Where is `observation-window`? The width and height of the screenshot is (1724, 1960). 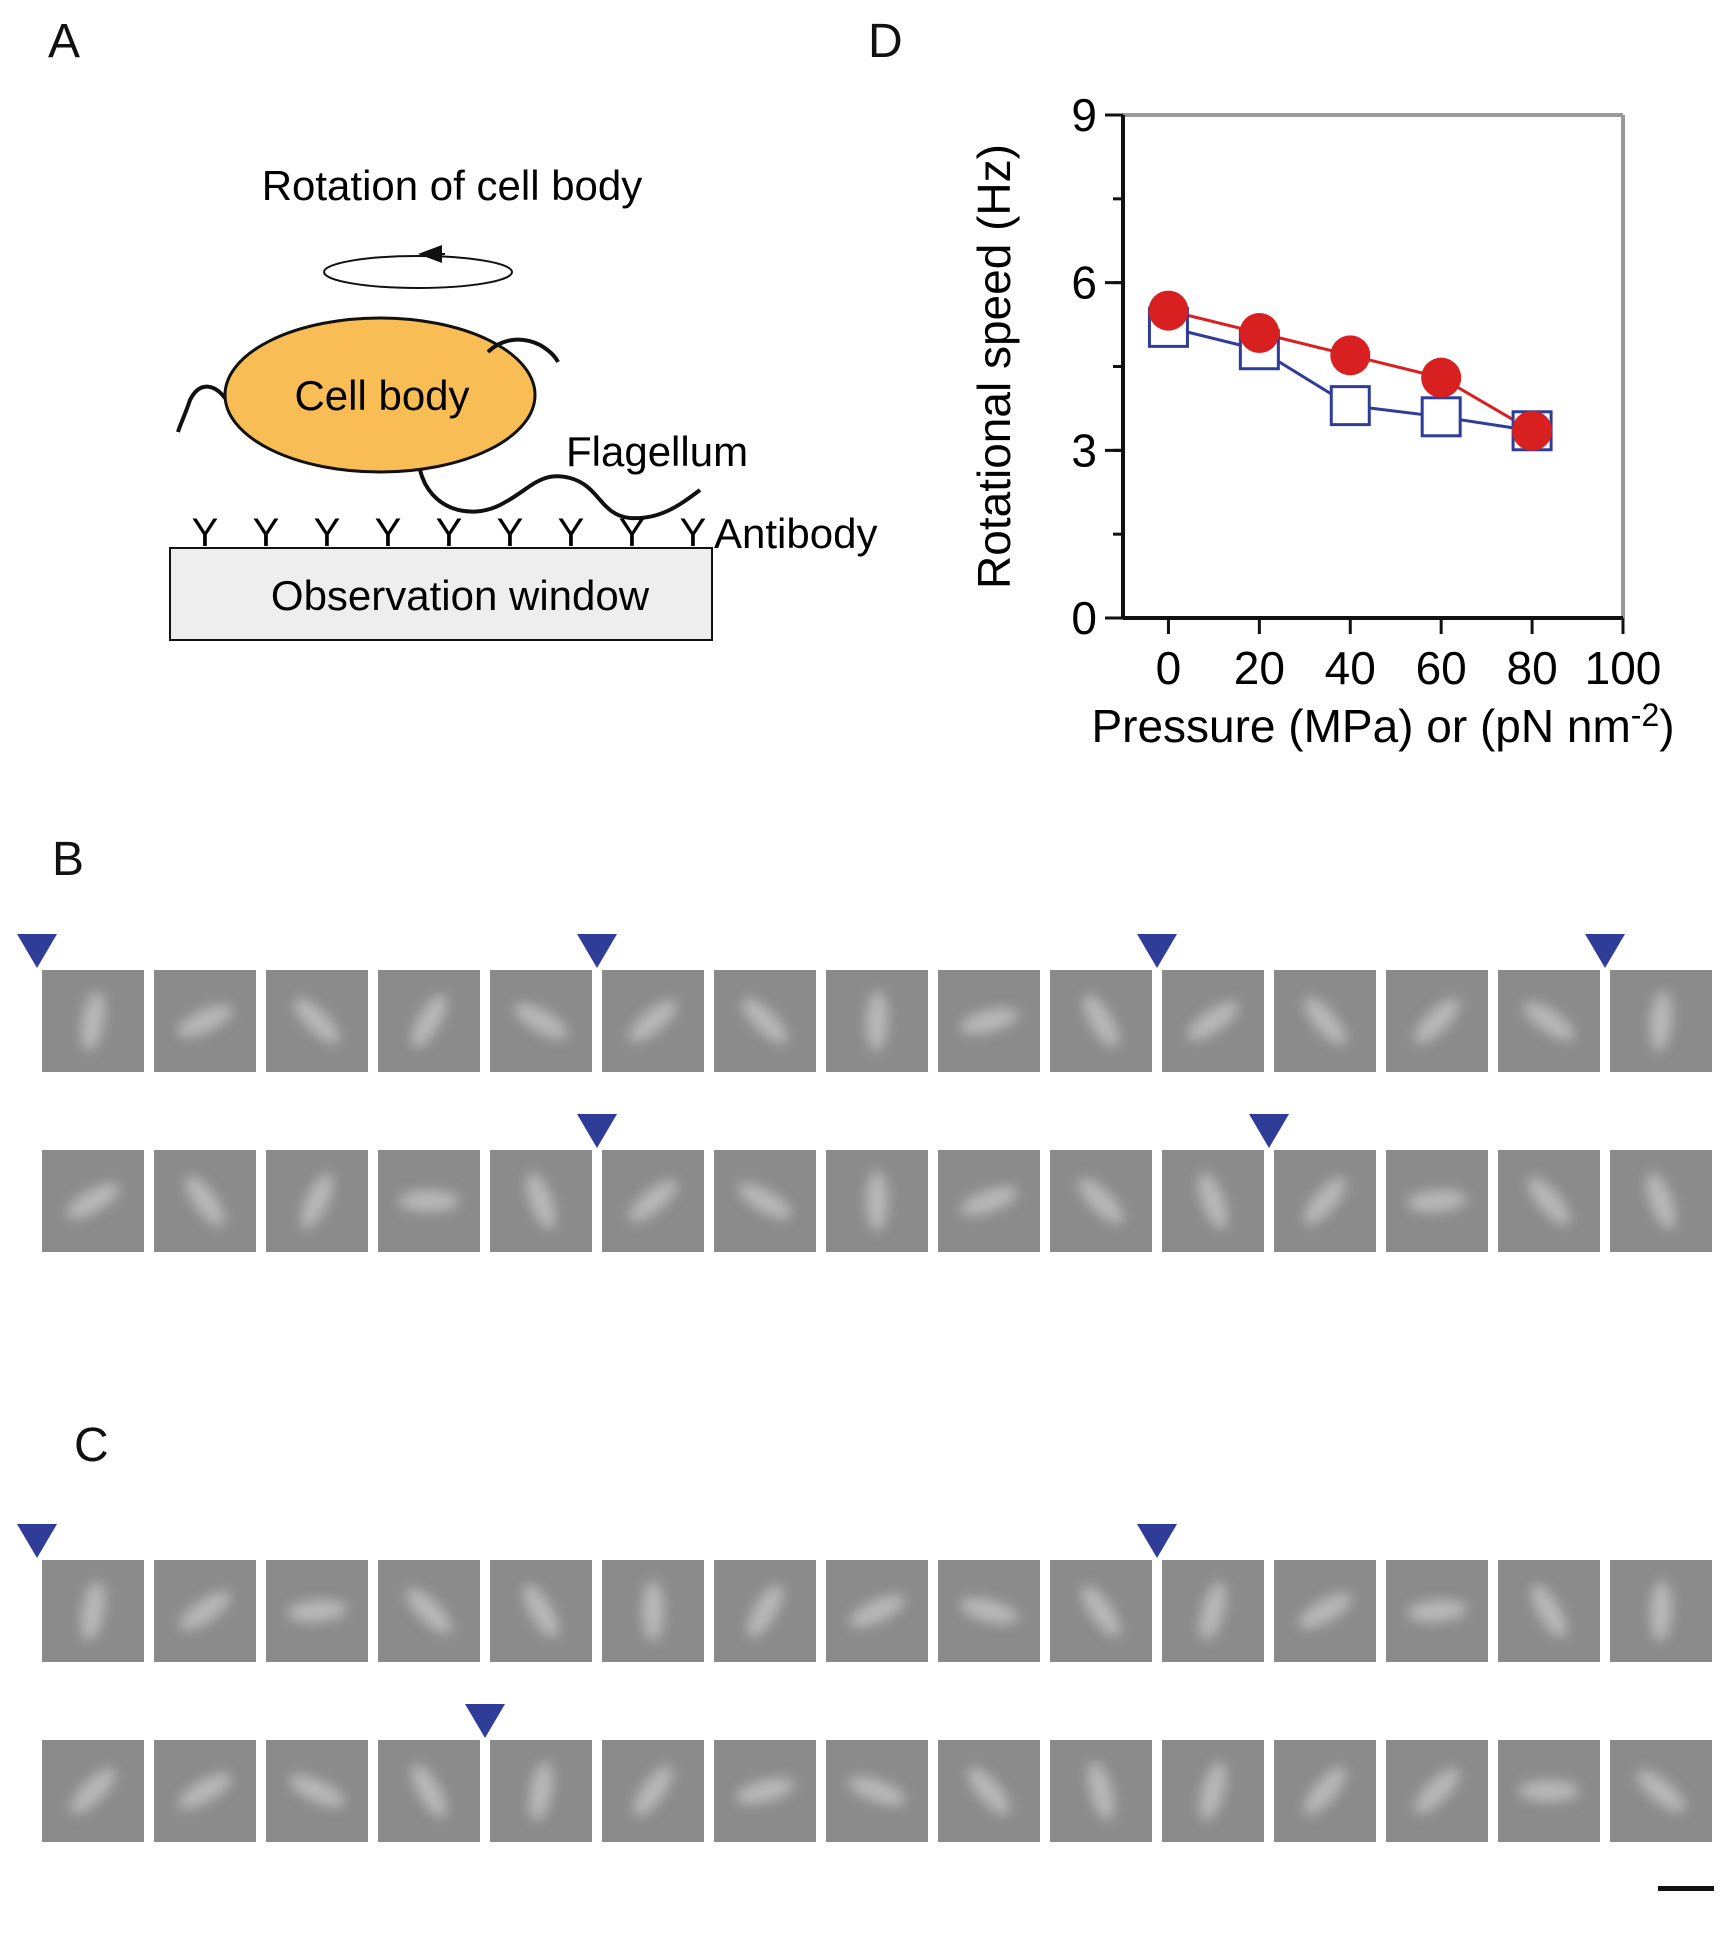
observation-window is located at coordinates (441, 594).